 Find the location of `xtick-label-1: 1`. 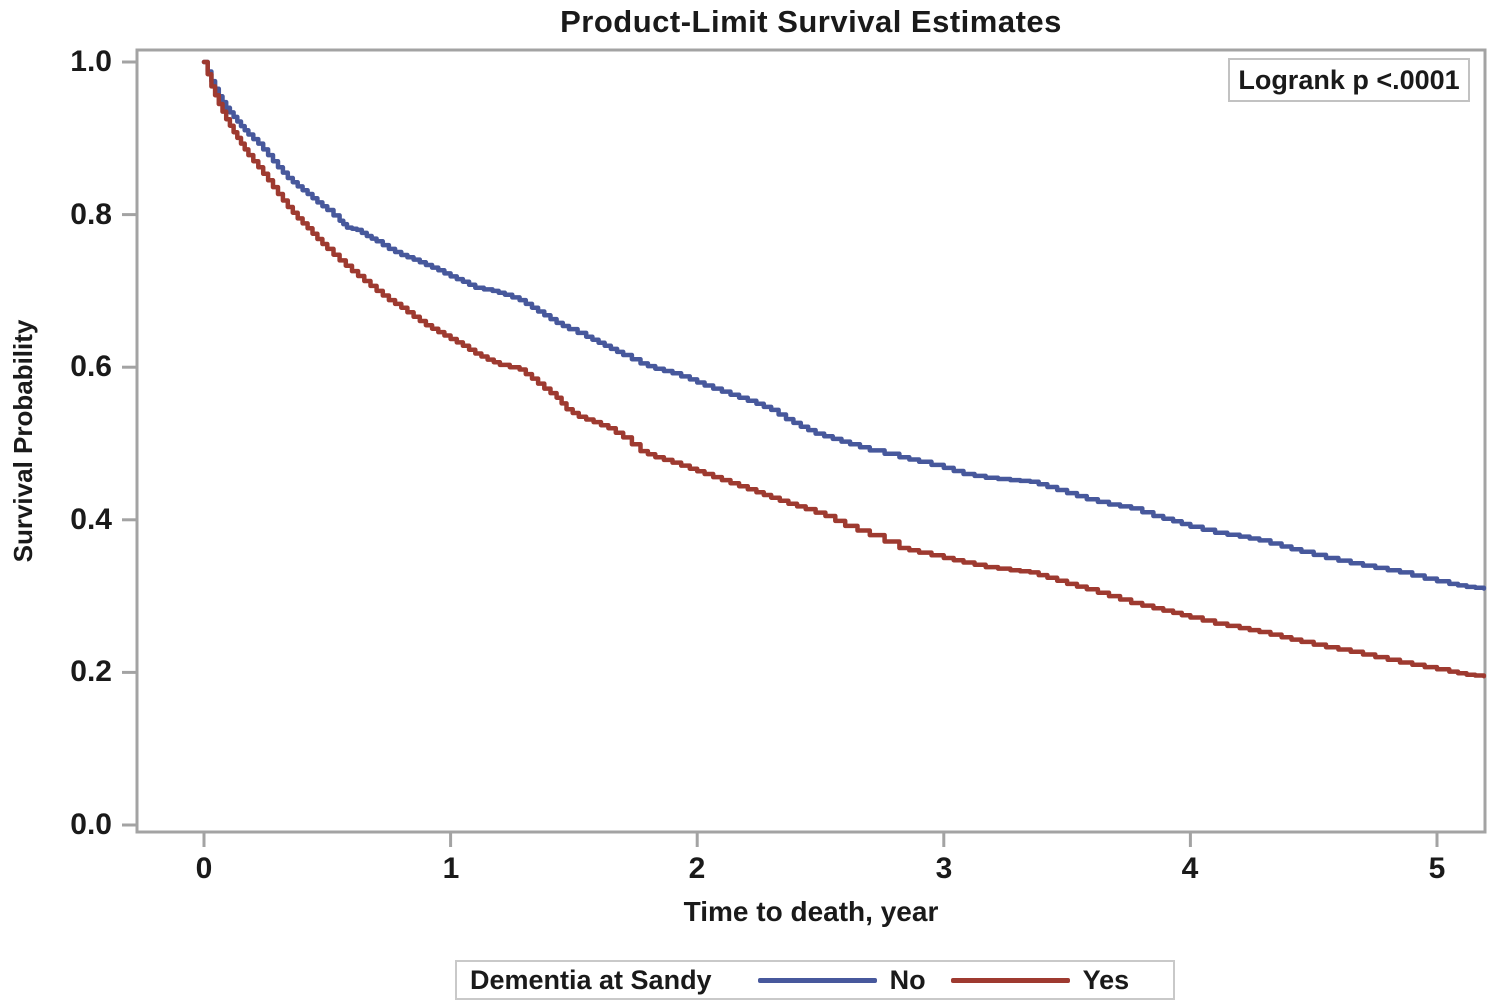

xtick-label-1: 1 is located at coordinates (451, 868).